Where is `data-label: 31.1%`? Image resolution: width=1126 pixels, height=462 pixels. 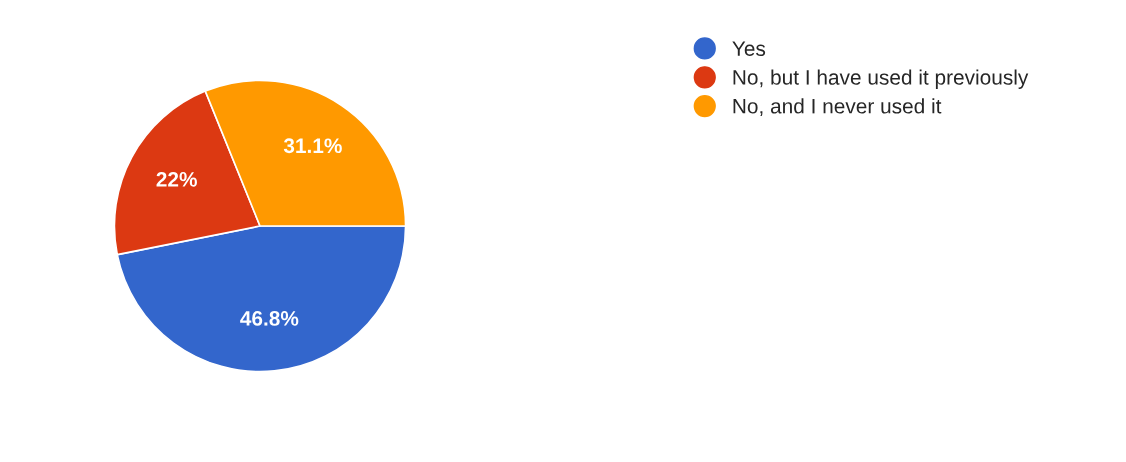
data-label: 31.1% is located at coordinates (312, 146).